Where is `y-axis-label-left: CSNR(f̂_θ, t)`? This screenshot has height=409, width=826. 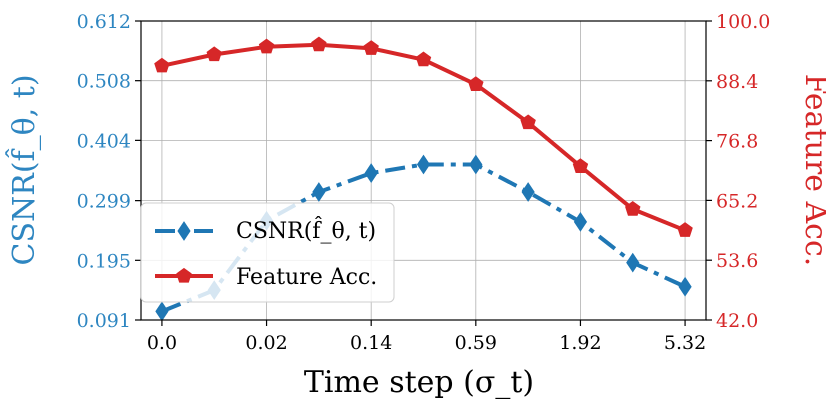 y-axis-label-left: CSNR(f̂_θ, t) is located at coordinates (23, 169).